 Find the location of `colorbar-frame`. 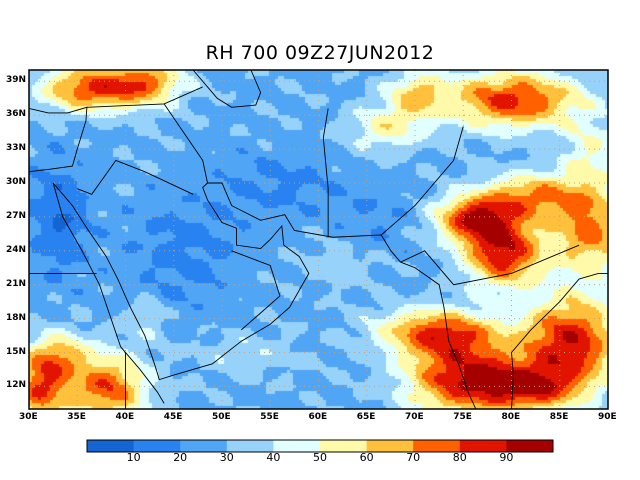

colorbar-frame is located at coordinates (320, 446).